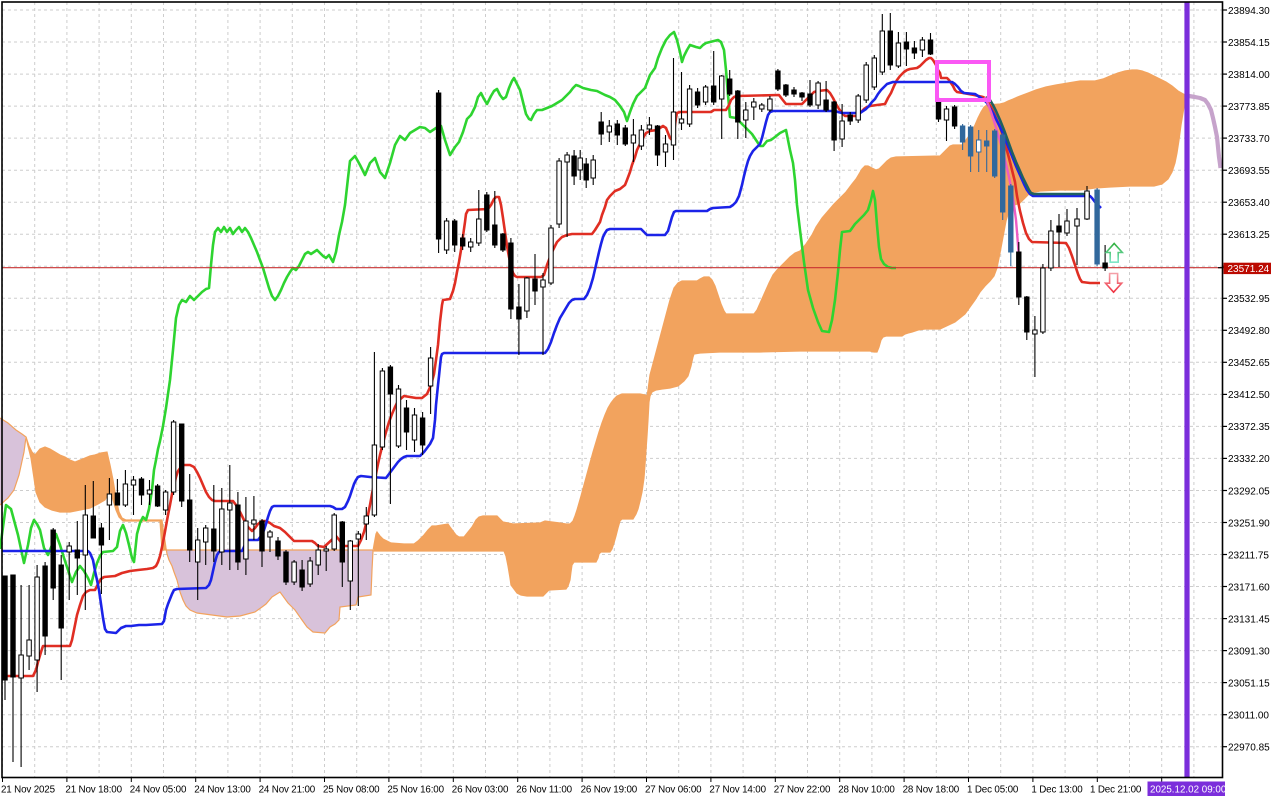 This screenshot has height=805, width=1280. I want to click on svg-text: 23292.05, so click(1249, 491).